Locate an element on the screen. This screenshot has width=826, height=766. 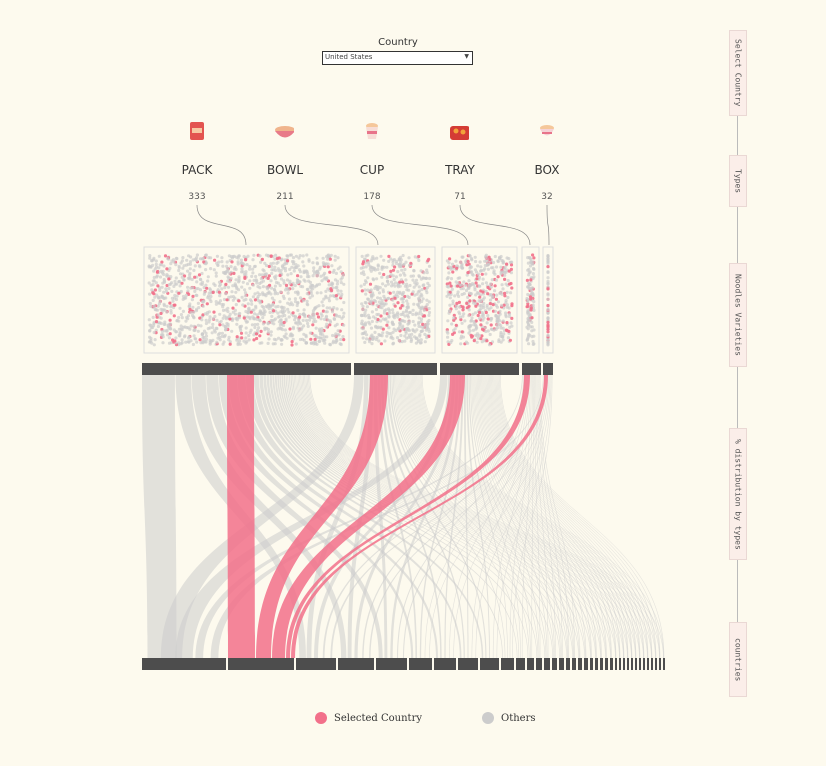
tab-countries: countries is located at coordinates (738, 659).